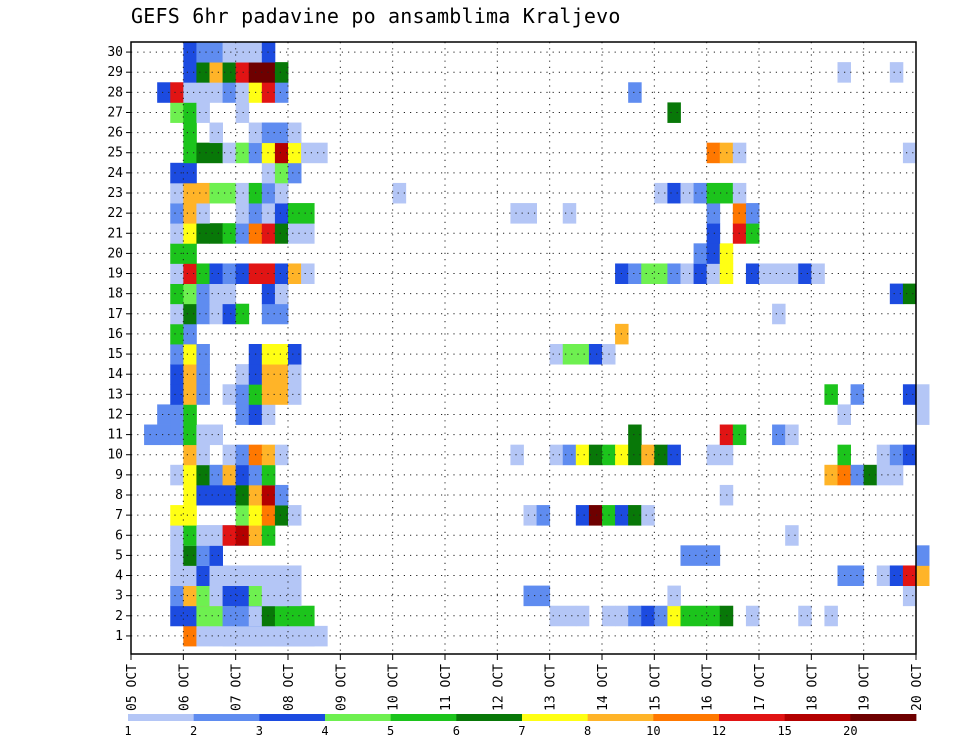  What do you see at coordinates (115, 173) in the screenshot?
I see `y-tick-label: 24` at bounding box center [115, 173].